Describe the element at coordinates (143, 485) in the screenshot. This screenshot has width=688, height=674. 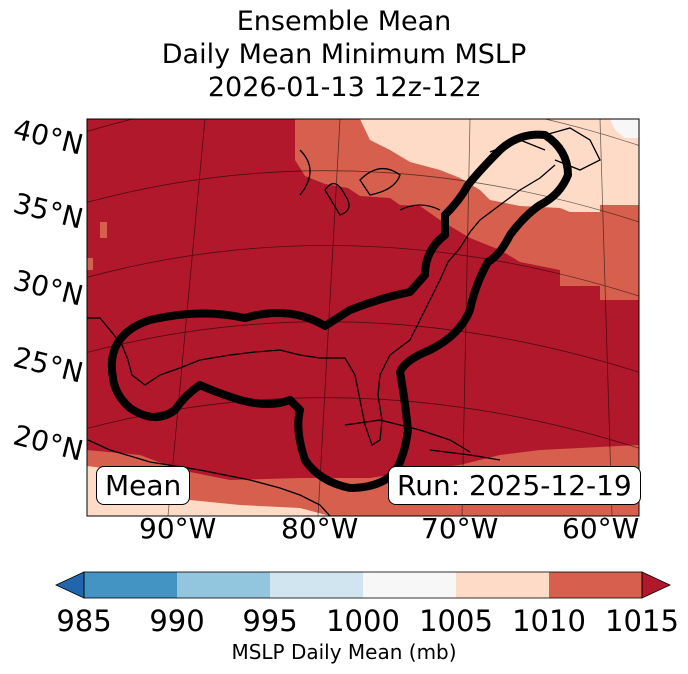
I see `mean-label-box: Mean` at that location.